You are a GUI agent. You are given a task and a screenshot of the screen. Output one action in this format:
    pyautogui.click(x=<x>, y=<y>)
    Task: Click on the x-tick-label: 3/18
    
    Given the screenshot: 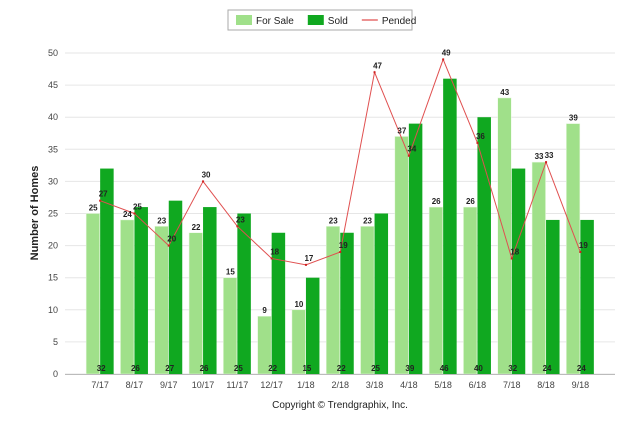 What is the action you would take?
    pyautogui.click(x=375, y=385)
    